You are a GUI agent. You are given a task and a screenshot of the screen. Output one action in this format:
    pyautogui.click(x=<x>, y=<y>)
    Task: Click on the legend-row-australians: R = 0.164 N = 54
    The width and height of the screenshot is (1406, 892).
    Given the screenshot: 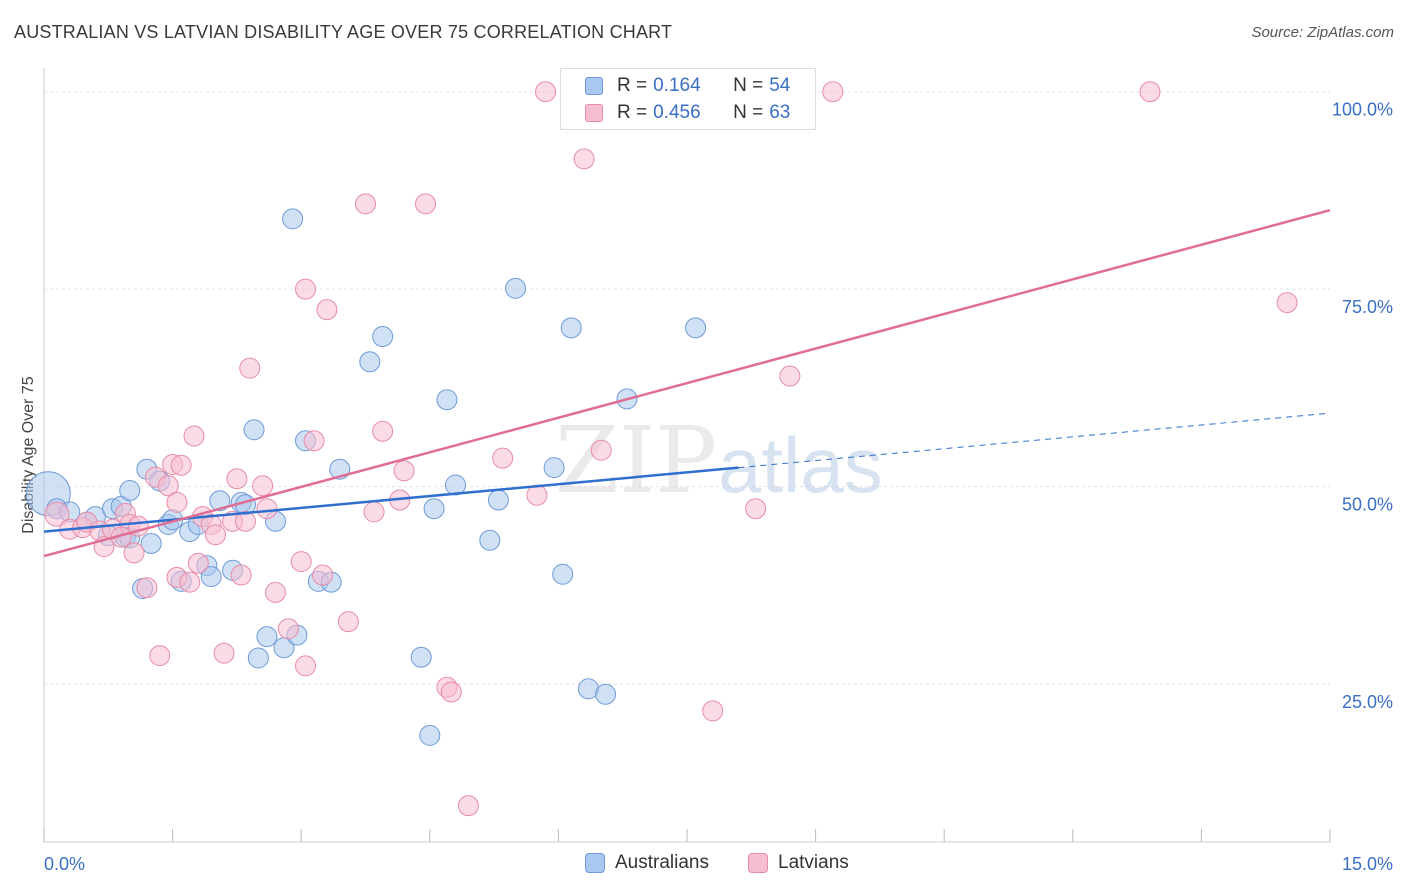 What is the action you would take?
    pyautogui.click(x=687, y=86)
    